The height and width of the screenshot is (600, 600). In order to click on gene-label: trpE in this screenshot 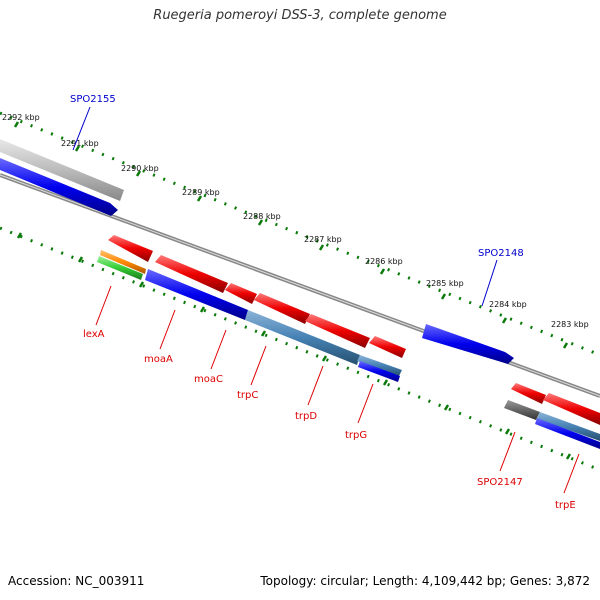, I will do `click(565, 505)`.